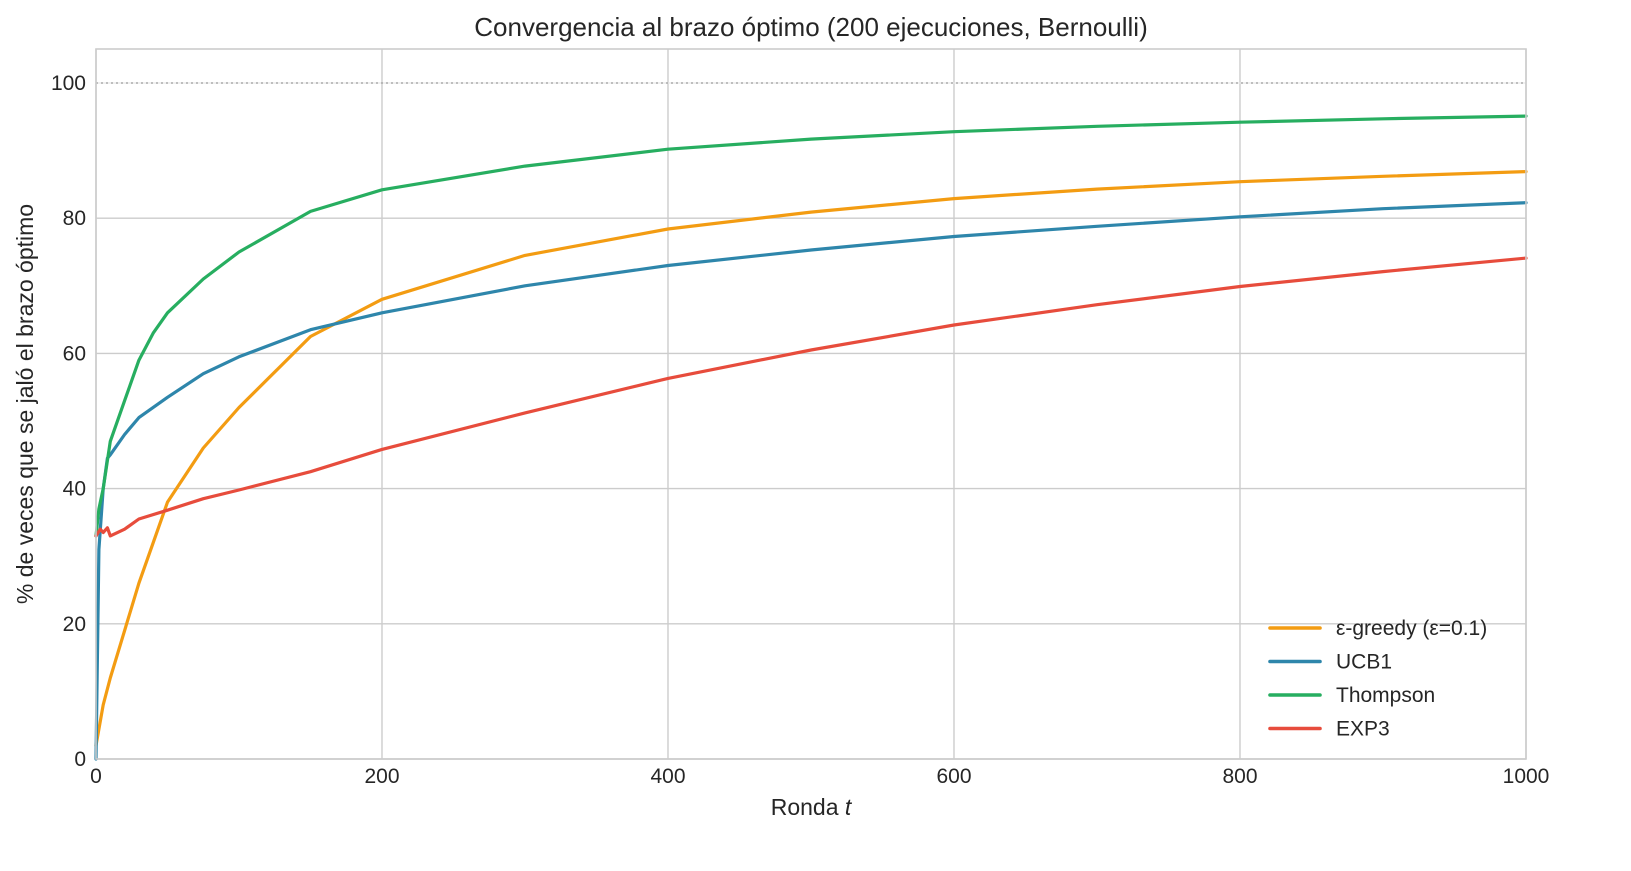 The width and height of the screenshot is (1631, 871). What do you see at coordinates (1526, 776) in the screenshot?
I see `x-tick-label: 1000` at bounding box center [1526, 776].